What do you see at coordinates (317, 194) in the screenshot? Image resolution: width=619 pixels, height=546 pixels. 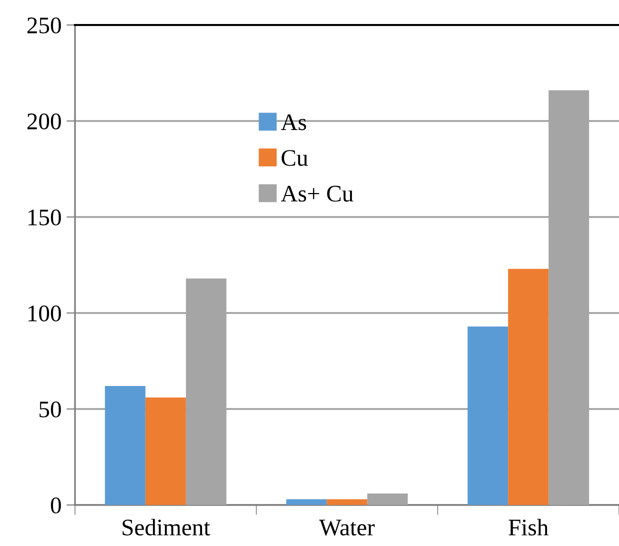 I see `legend-label: As+ Cu` at bounding box center [317, 194].